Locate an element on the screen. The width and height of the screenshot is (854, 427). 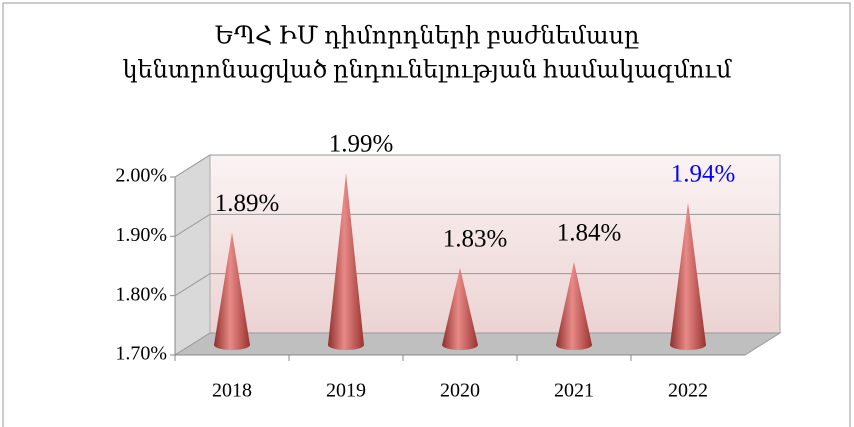
x-tick-label: 2018 is located at coordinates (232, 391).